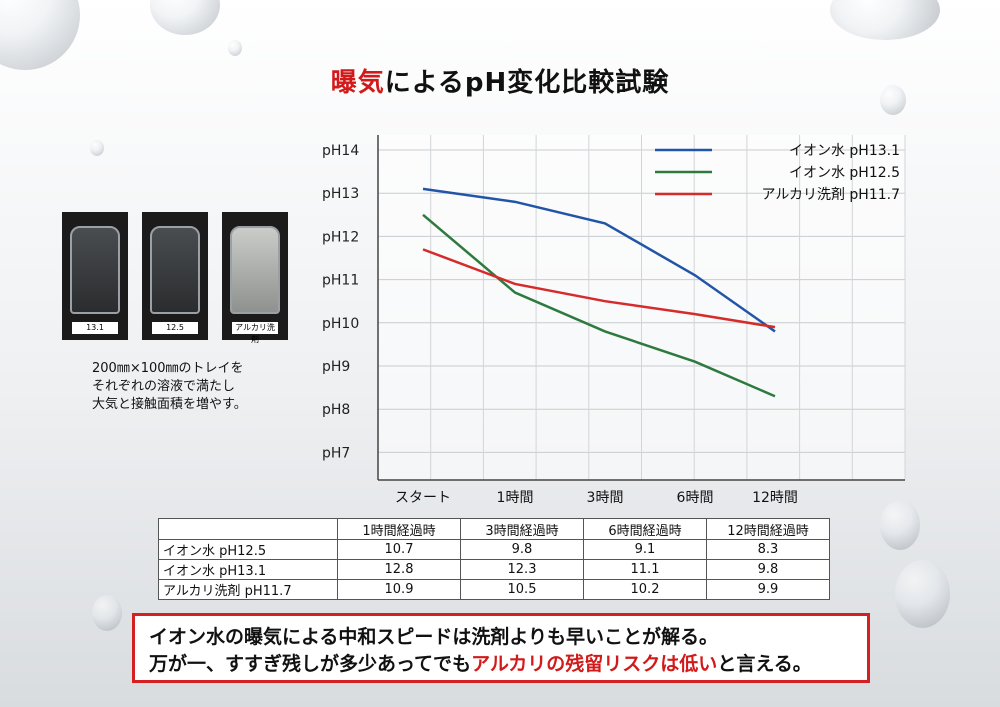 Image resolution: width=1000 pixels, height=707 pixels. I want to click on note-text: と言える。, so click(764, 664).